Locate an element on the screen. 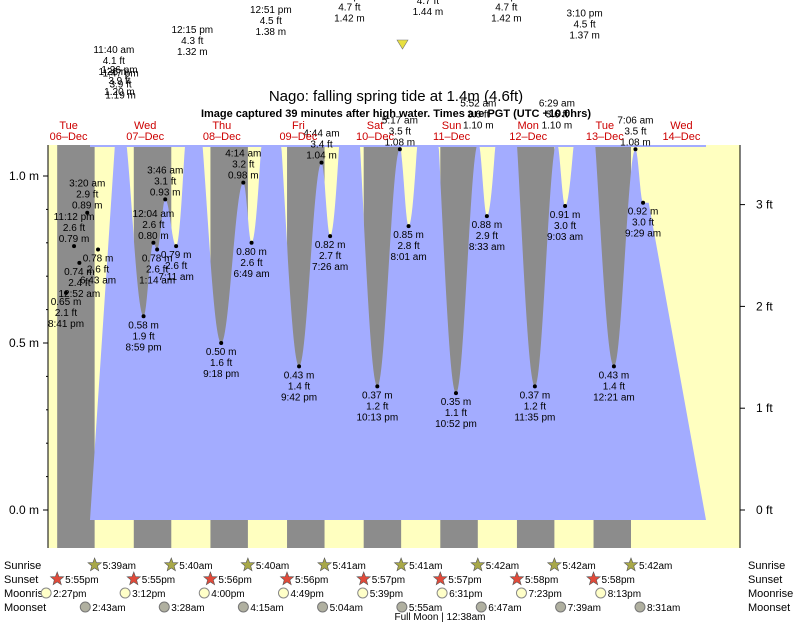 The width and height of the screenshot is (793, 626). low-tide-label: 0.85 m is located at coordinates (408, 235).